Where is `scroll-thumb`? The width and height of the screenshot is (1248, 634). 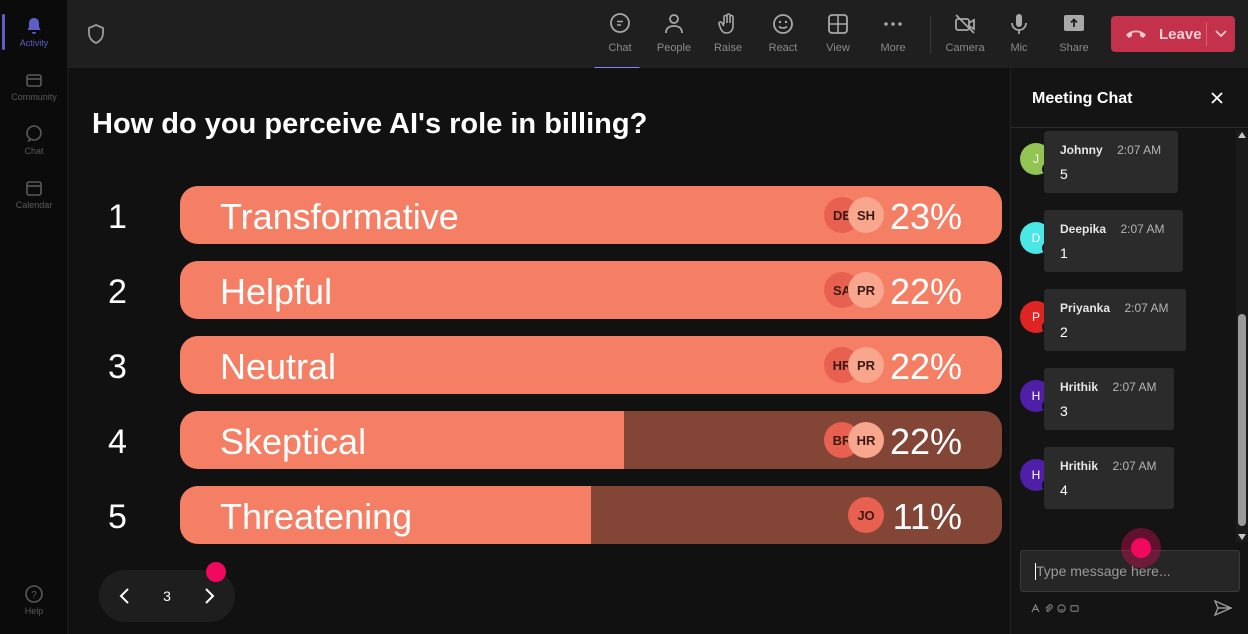 scroll-thumb is located at coordinates (1242, 420).